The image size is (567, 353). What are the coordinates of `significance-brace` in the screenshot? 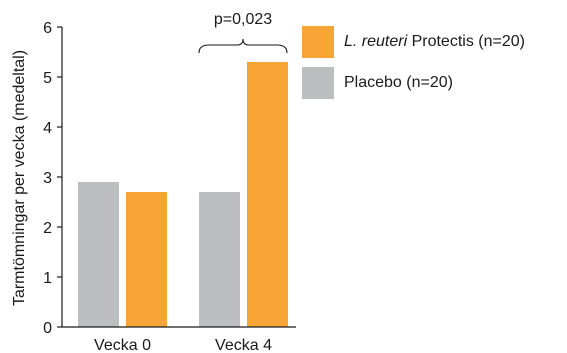 It's located at (243, 46).